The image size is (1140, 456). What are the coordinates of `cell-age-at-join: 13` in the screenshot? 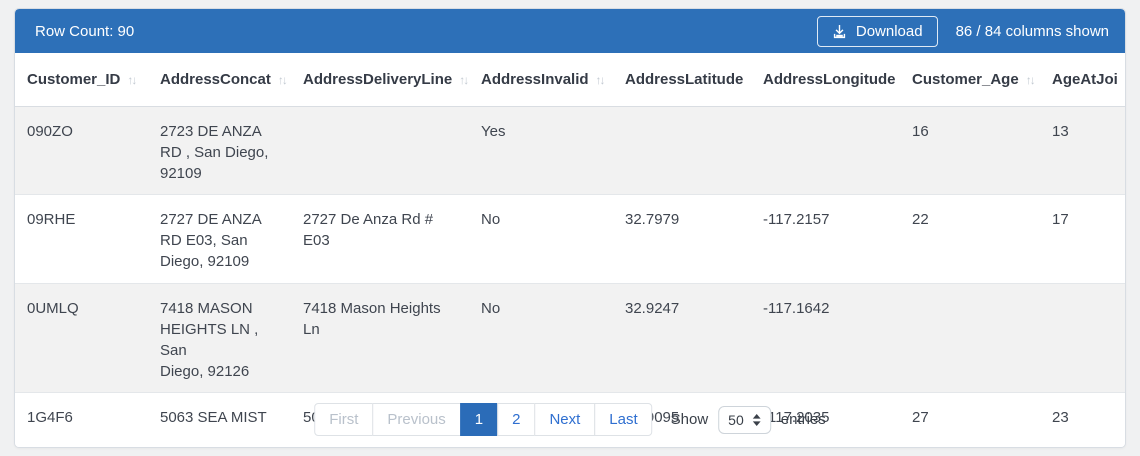 It's located at (1082, 149).